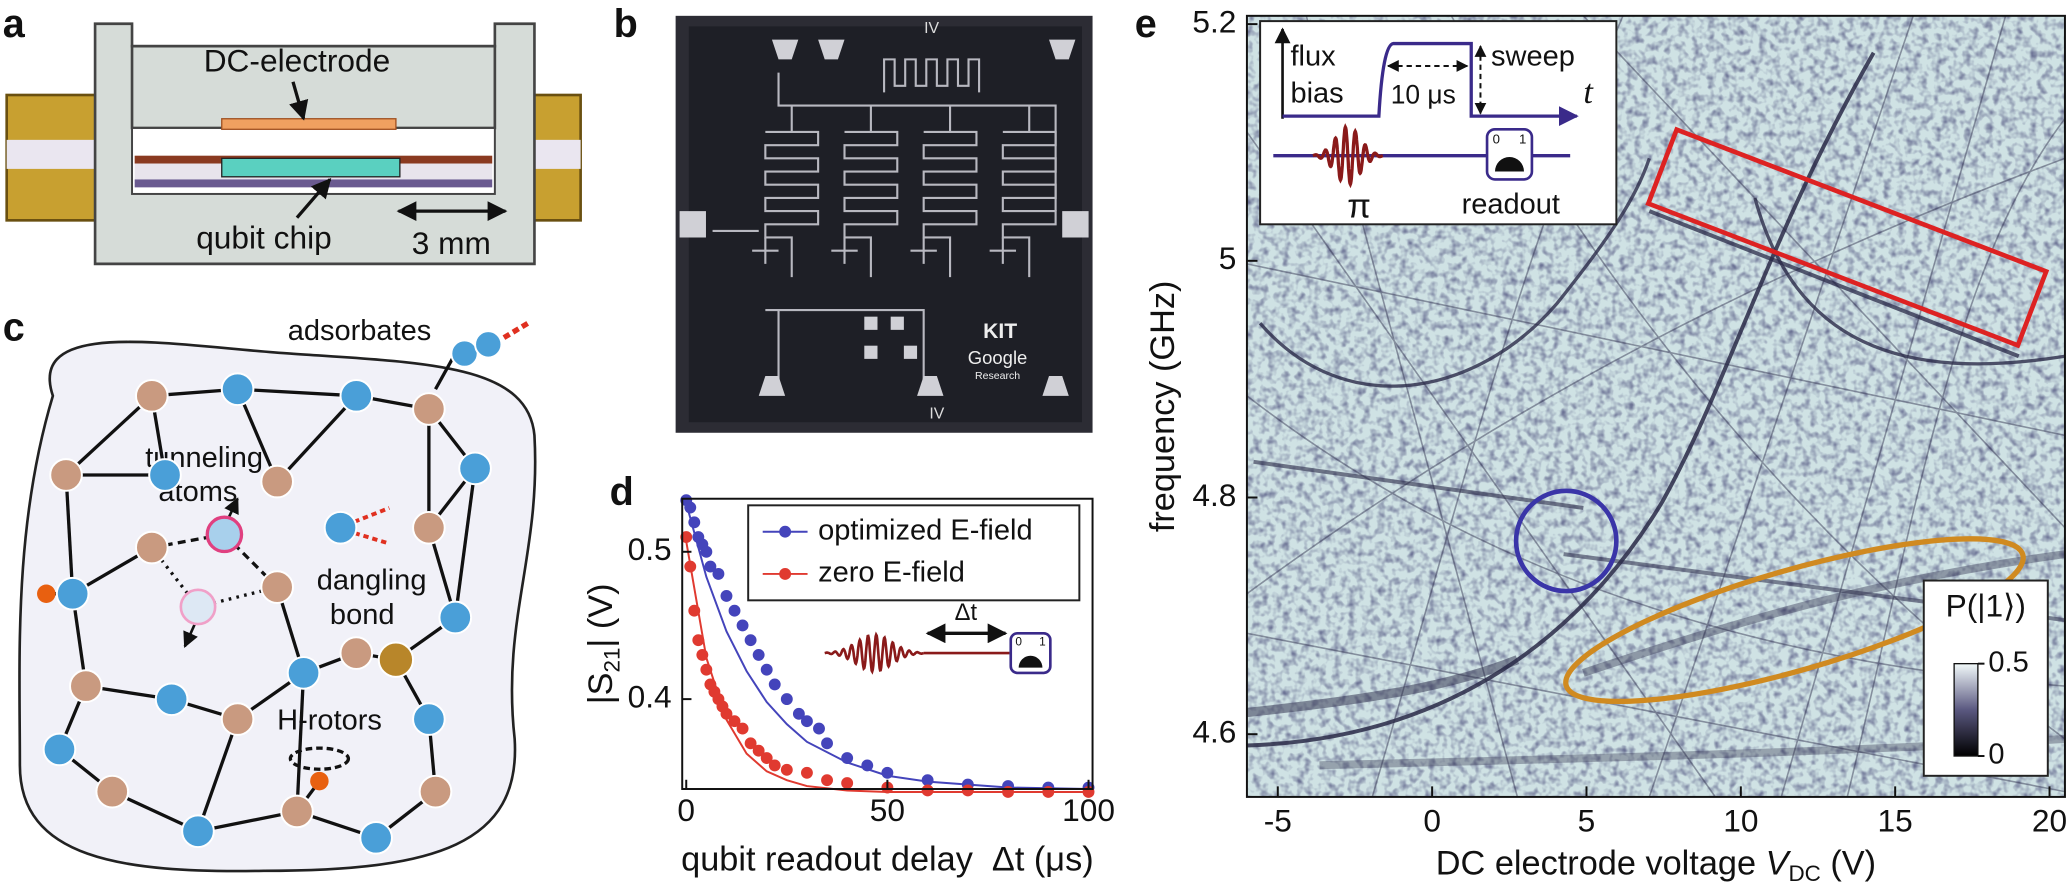 The width and height of the screenshot is (2069, 884). What do you see at coordinates (601, 689) in the screenshot?
I see `y-axis-label-part: |S` at bounding box center [601, 689].